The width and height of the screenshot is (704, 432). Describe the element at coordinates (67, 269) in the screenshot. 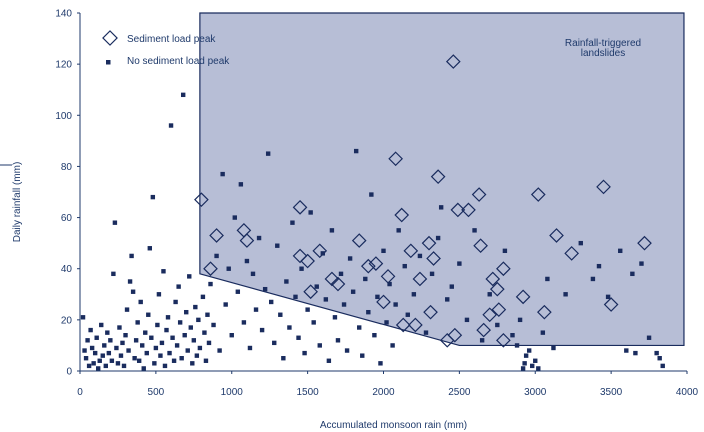

I see `y-tick-label: 40` at that location.